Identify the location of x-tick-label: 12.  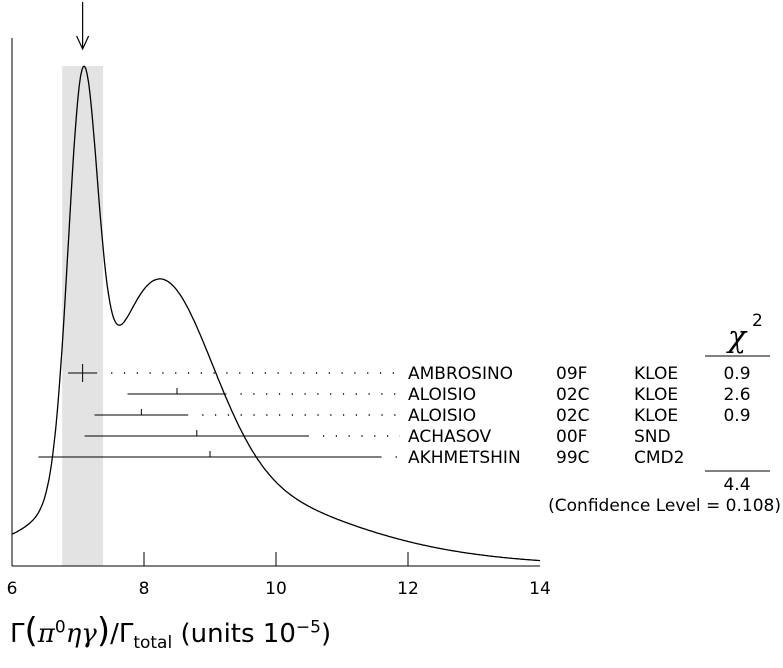
(408, 589).